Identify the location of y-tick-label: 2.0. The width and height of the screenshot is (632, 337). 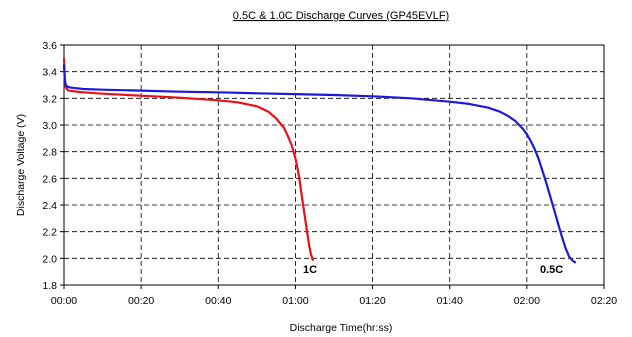
(49, 259).